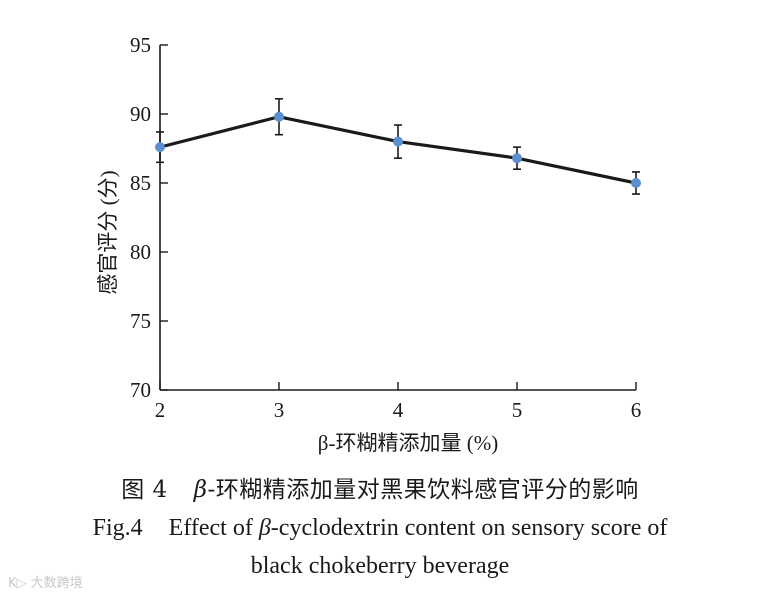 This screenshot has width=760, height=600. What do you see at coordinates (408, 443) in the screenshot?
I see `x-axis-label: β-环糊精添加量 (%)` at bounding box center [408, 443].